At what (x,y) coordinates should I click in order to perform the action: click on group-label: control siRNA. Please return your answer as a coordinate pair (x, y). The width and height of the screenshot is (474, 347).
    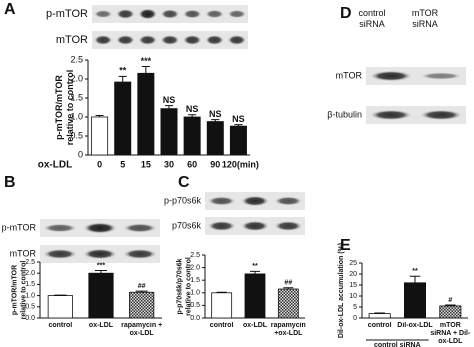
    Looking at the image, I should click on (397, 344).